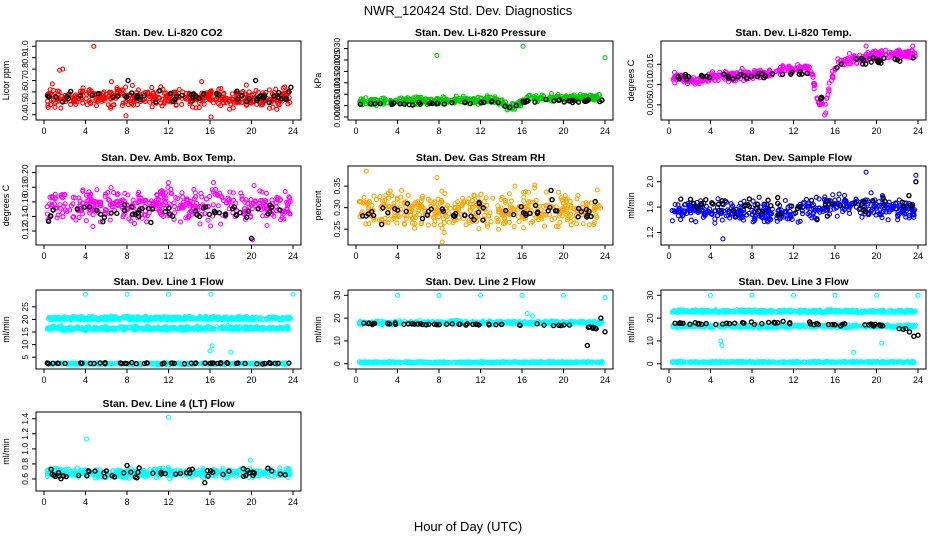 The image size is (936, 545). What do you see at coordinates (25, 345) in the screenshot?
I see `y-tick-label: 10` at bounding box center [25, 345].